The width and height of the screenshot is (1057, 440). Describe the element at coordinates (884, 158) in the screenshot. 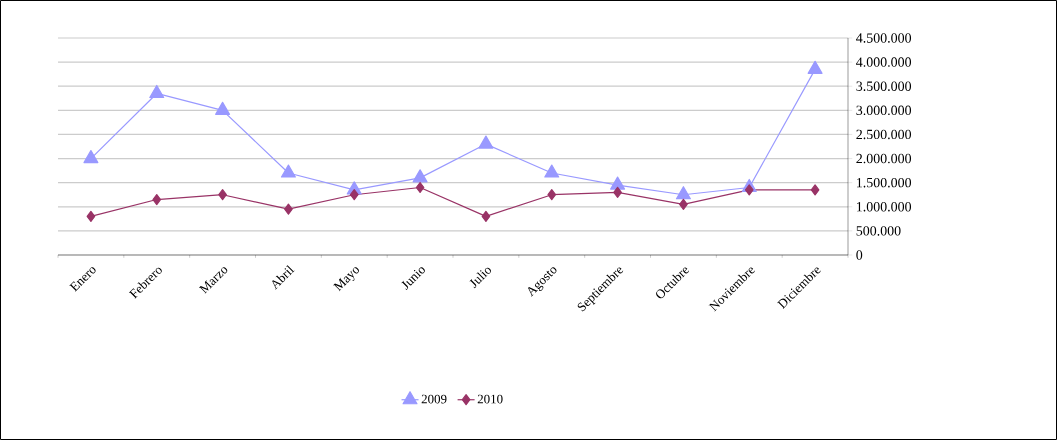

I see `y-tick-label: 2.000.000` at that location.